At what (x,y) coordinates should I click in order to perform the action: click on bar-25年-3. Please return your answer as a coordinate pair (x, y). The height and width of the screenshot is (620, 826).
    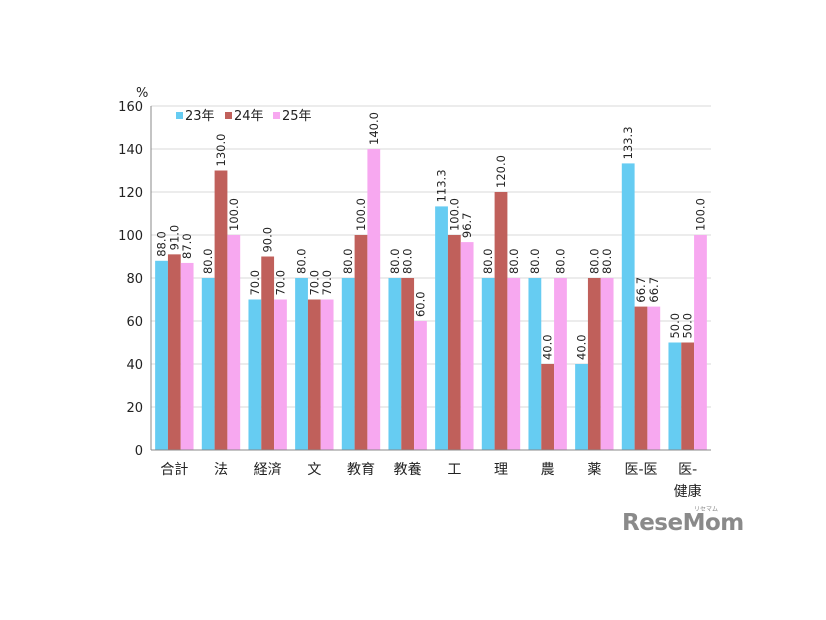
    Looking at the image, I should click on (327, 374).